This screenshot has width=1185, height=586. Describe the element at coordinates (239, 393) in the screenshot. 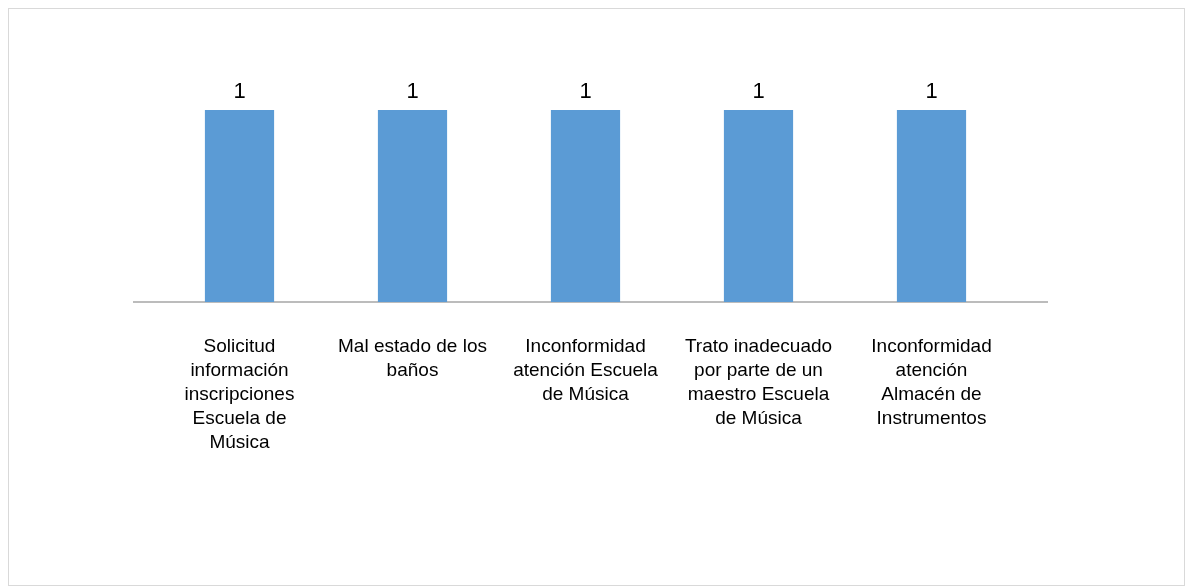

I see `x-tick-label: Solicitud información inscripciones Escuela de Música` at that location.